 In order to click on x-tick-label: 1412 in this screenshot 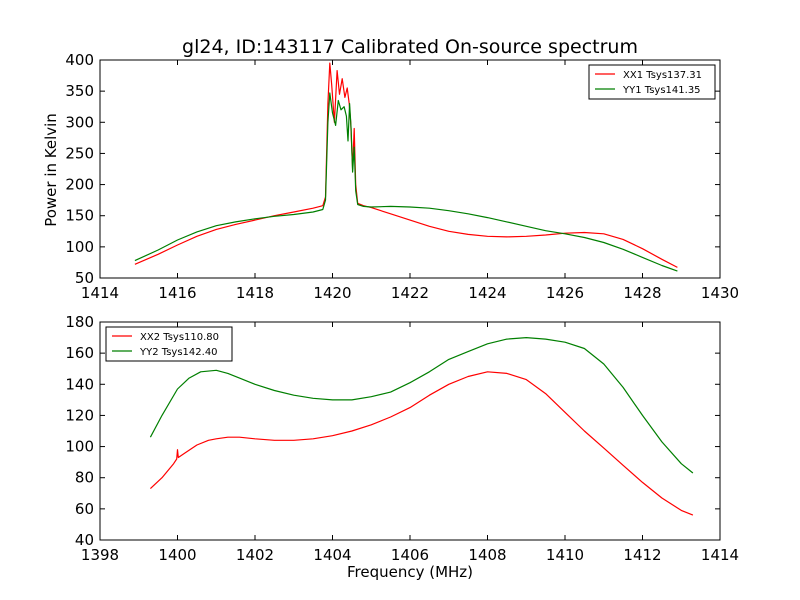, I will do `click(642, 555)`.